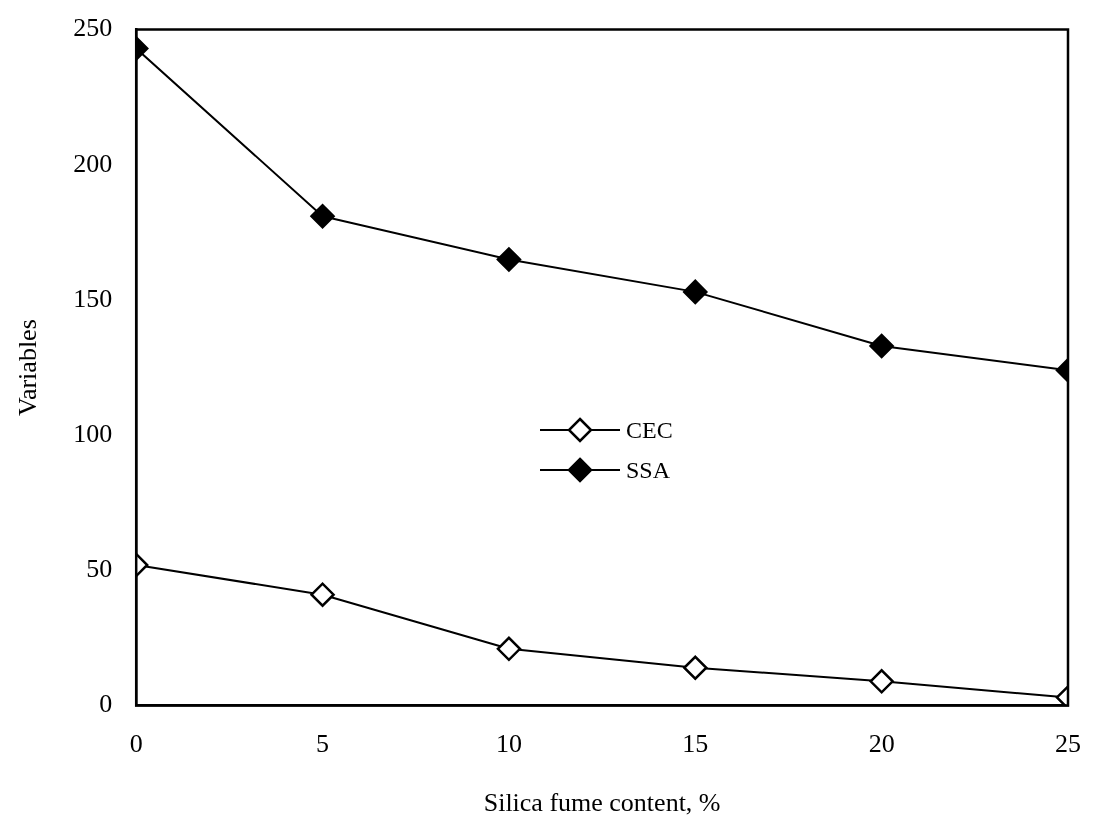 The width and height of the screenshot is (1095, 834). I want to click on y-tick-label: 200, so click(93, 163).